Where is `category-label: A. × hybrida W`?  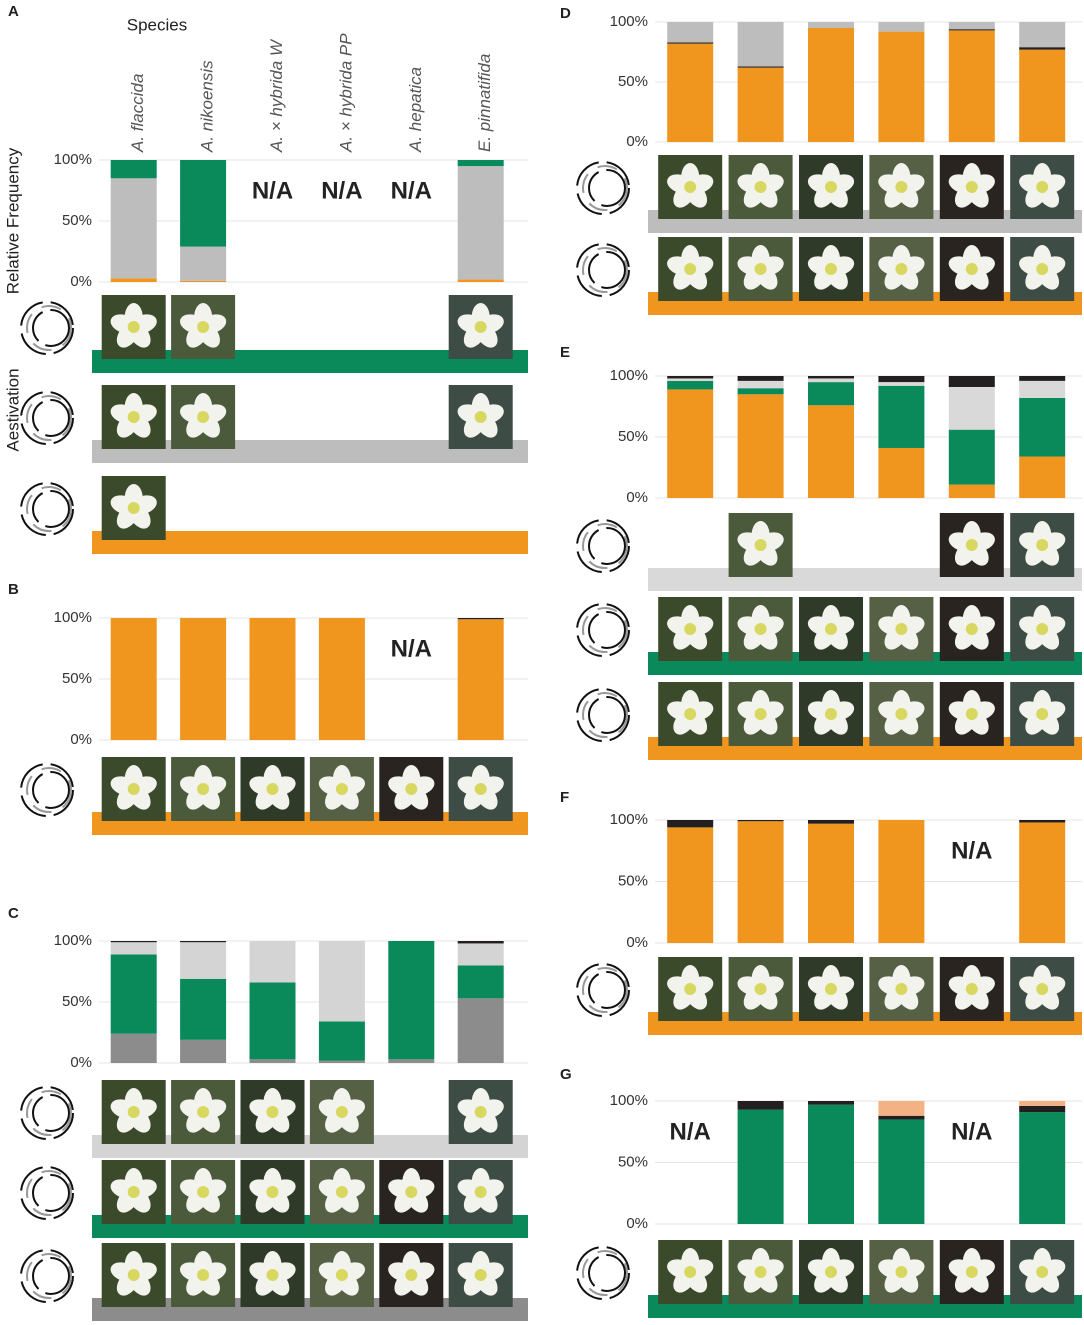 category-label: A. × hybrida W is located at coordinates (276, 95).